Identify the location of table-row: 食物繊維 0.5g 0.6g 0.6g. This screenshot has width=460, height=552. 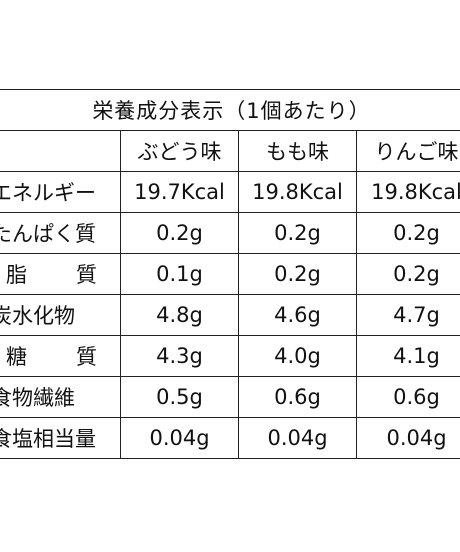
(230, 397).